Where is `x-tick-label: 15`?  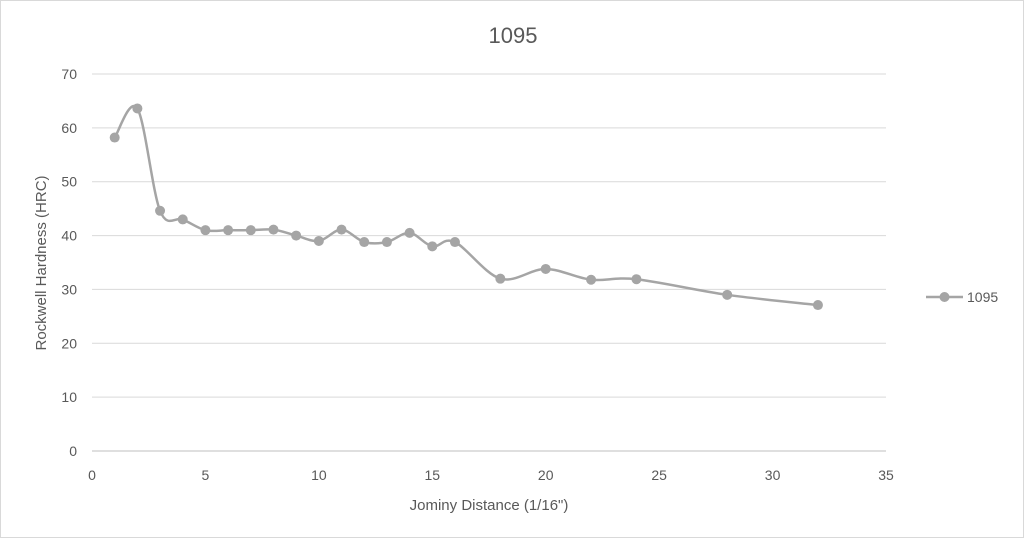
x-tick-label: 15 is located at coordinates (432, 475).